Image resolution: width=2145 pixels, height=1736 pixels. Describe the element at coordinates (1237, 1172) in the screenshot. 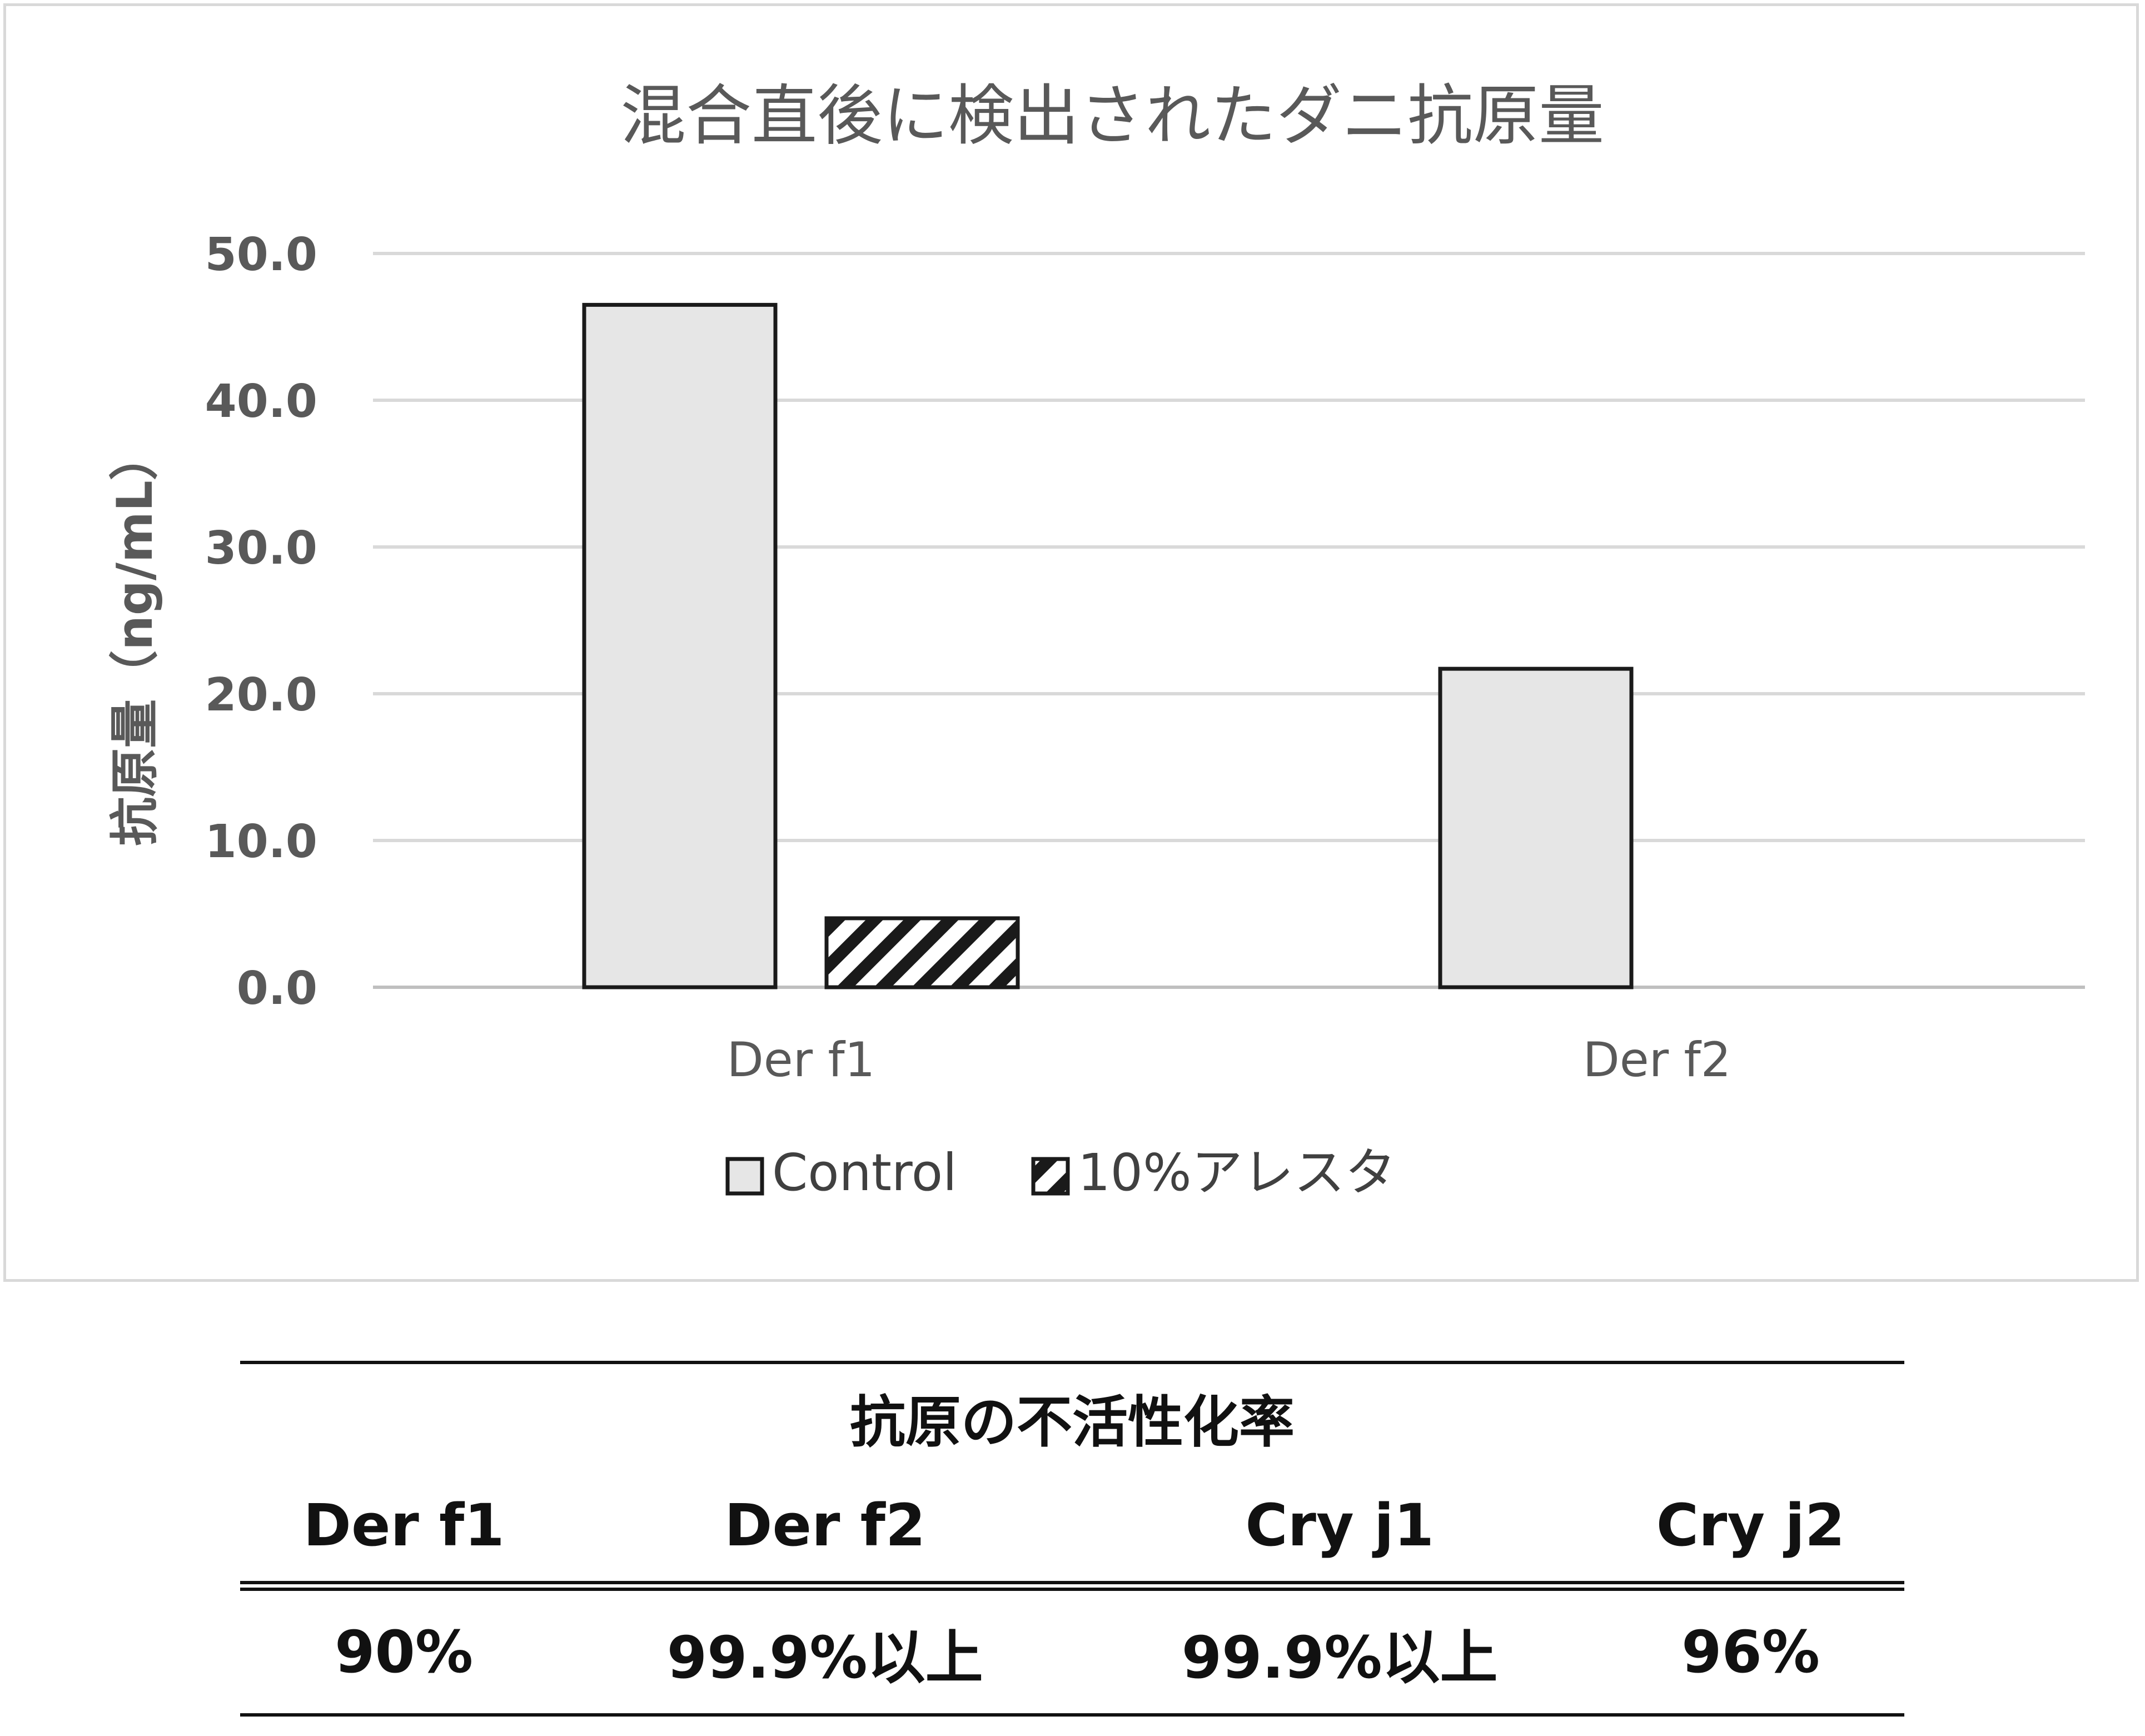

I see `legend-label: 10%アレスタ` at that location.